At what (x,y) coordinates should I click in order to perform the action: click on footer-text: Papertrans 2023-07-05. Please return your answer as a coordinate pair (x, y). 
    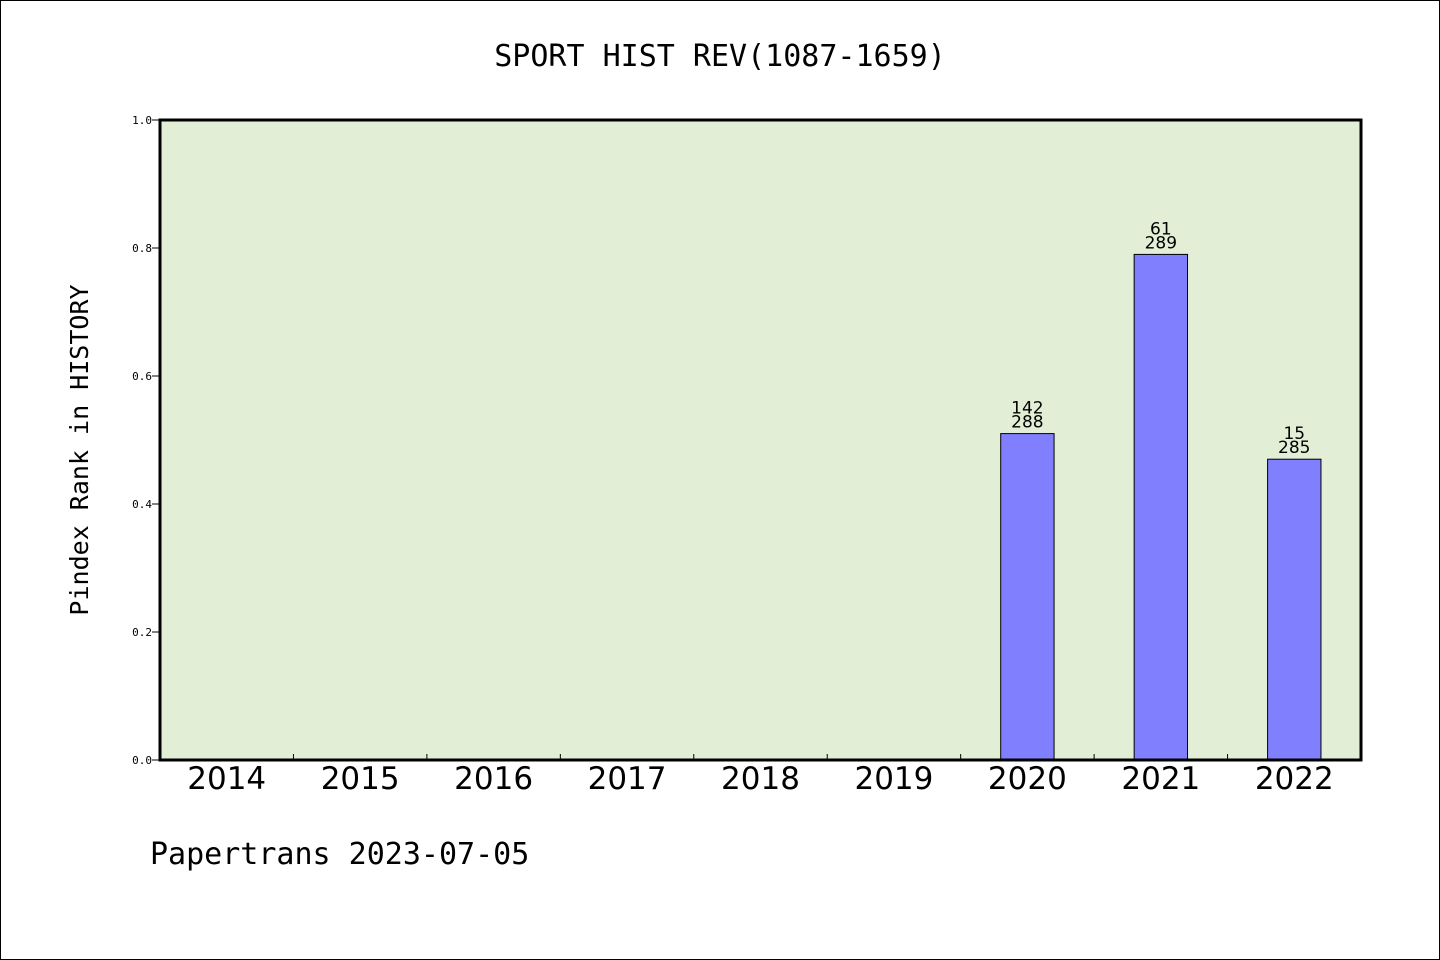
    Looking at the image, I should click on (339, 854).